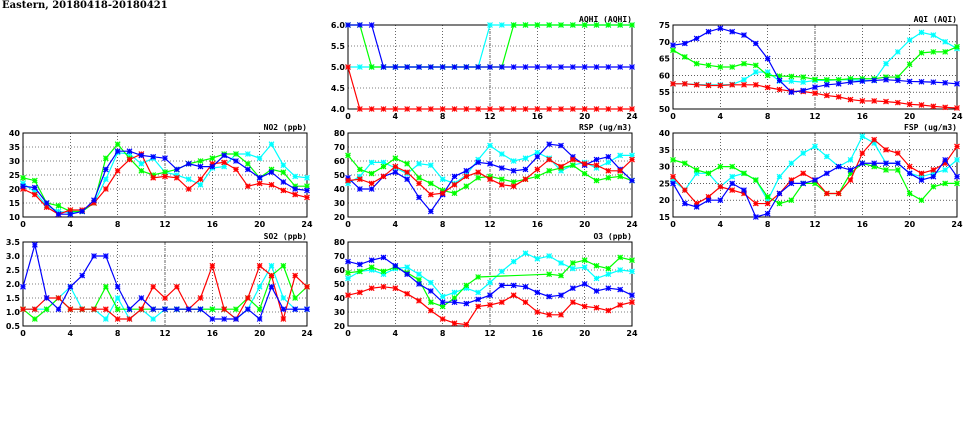 The image size is (975, 447). I want to click on y-tick-label: 65, so click(665, 59).